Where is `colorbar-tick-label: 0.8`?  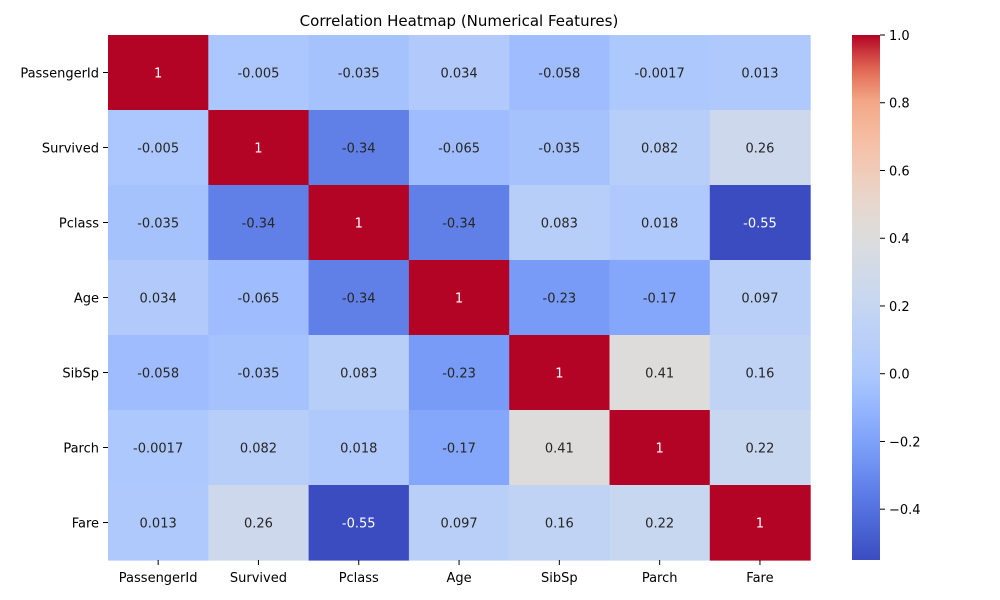
colorbar-tick-label: 0.8 is located at coordinates (899, 104).